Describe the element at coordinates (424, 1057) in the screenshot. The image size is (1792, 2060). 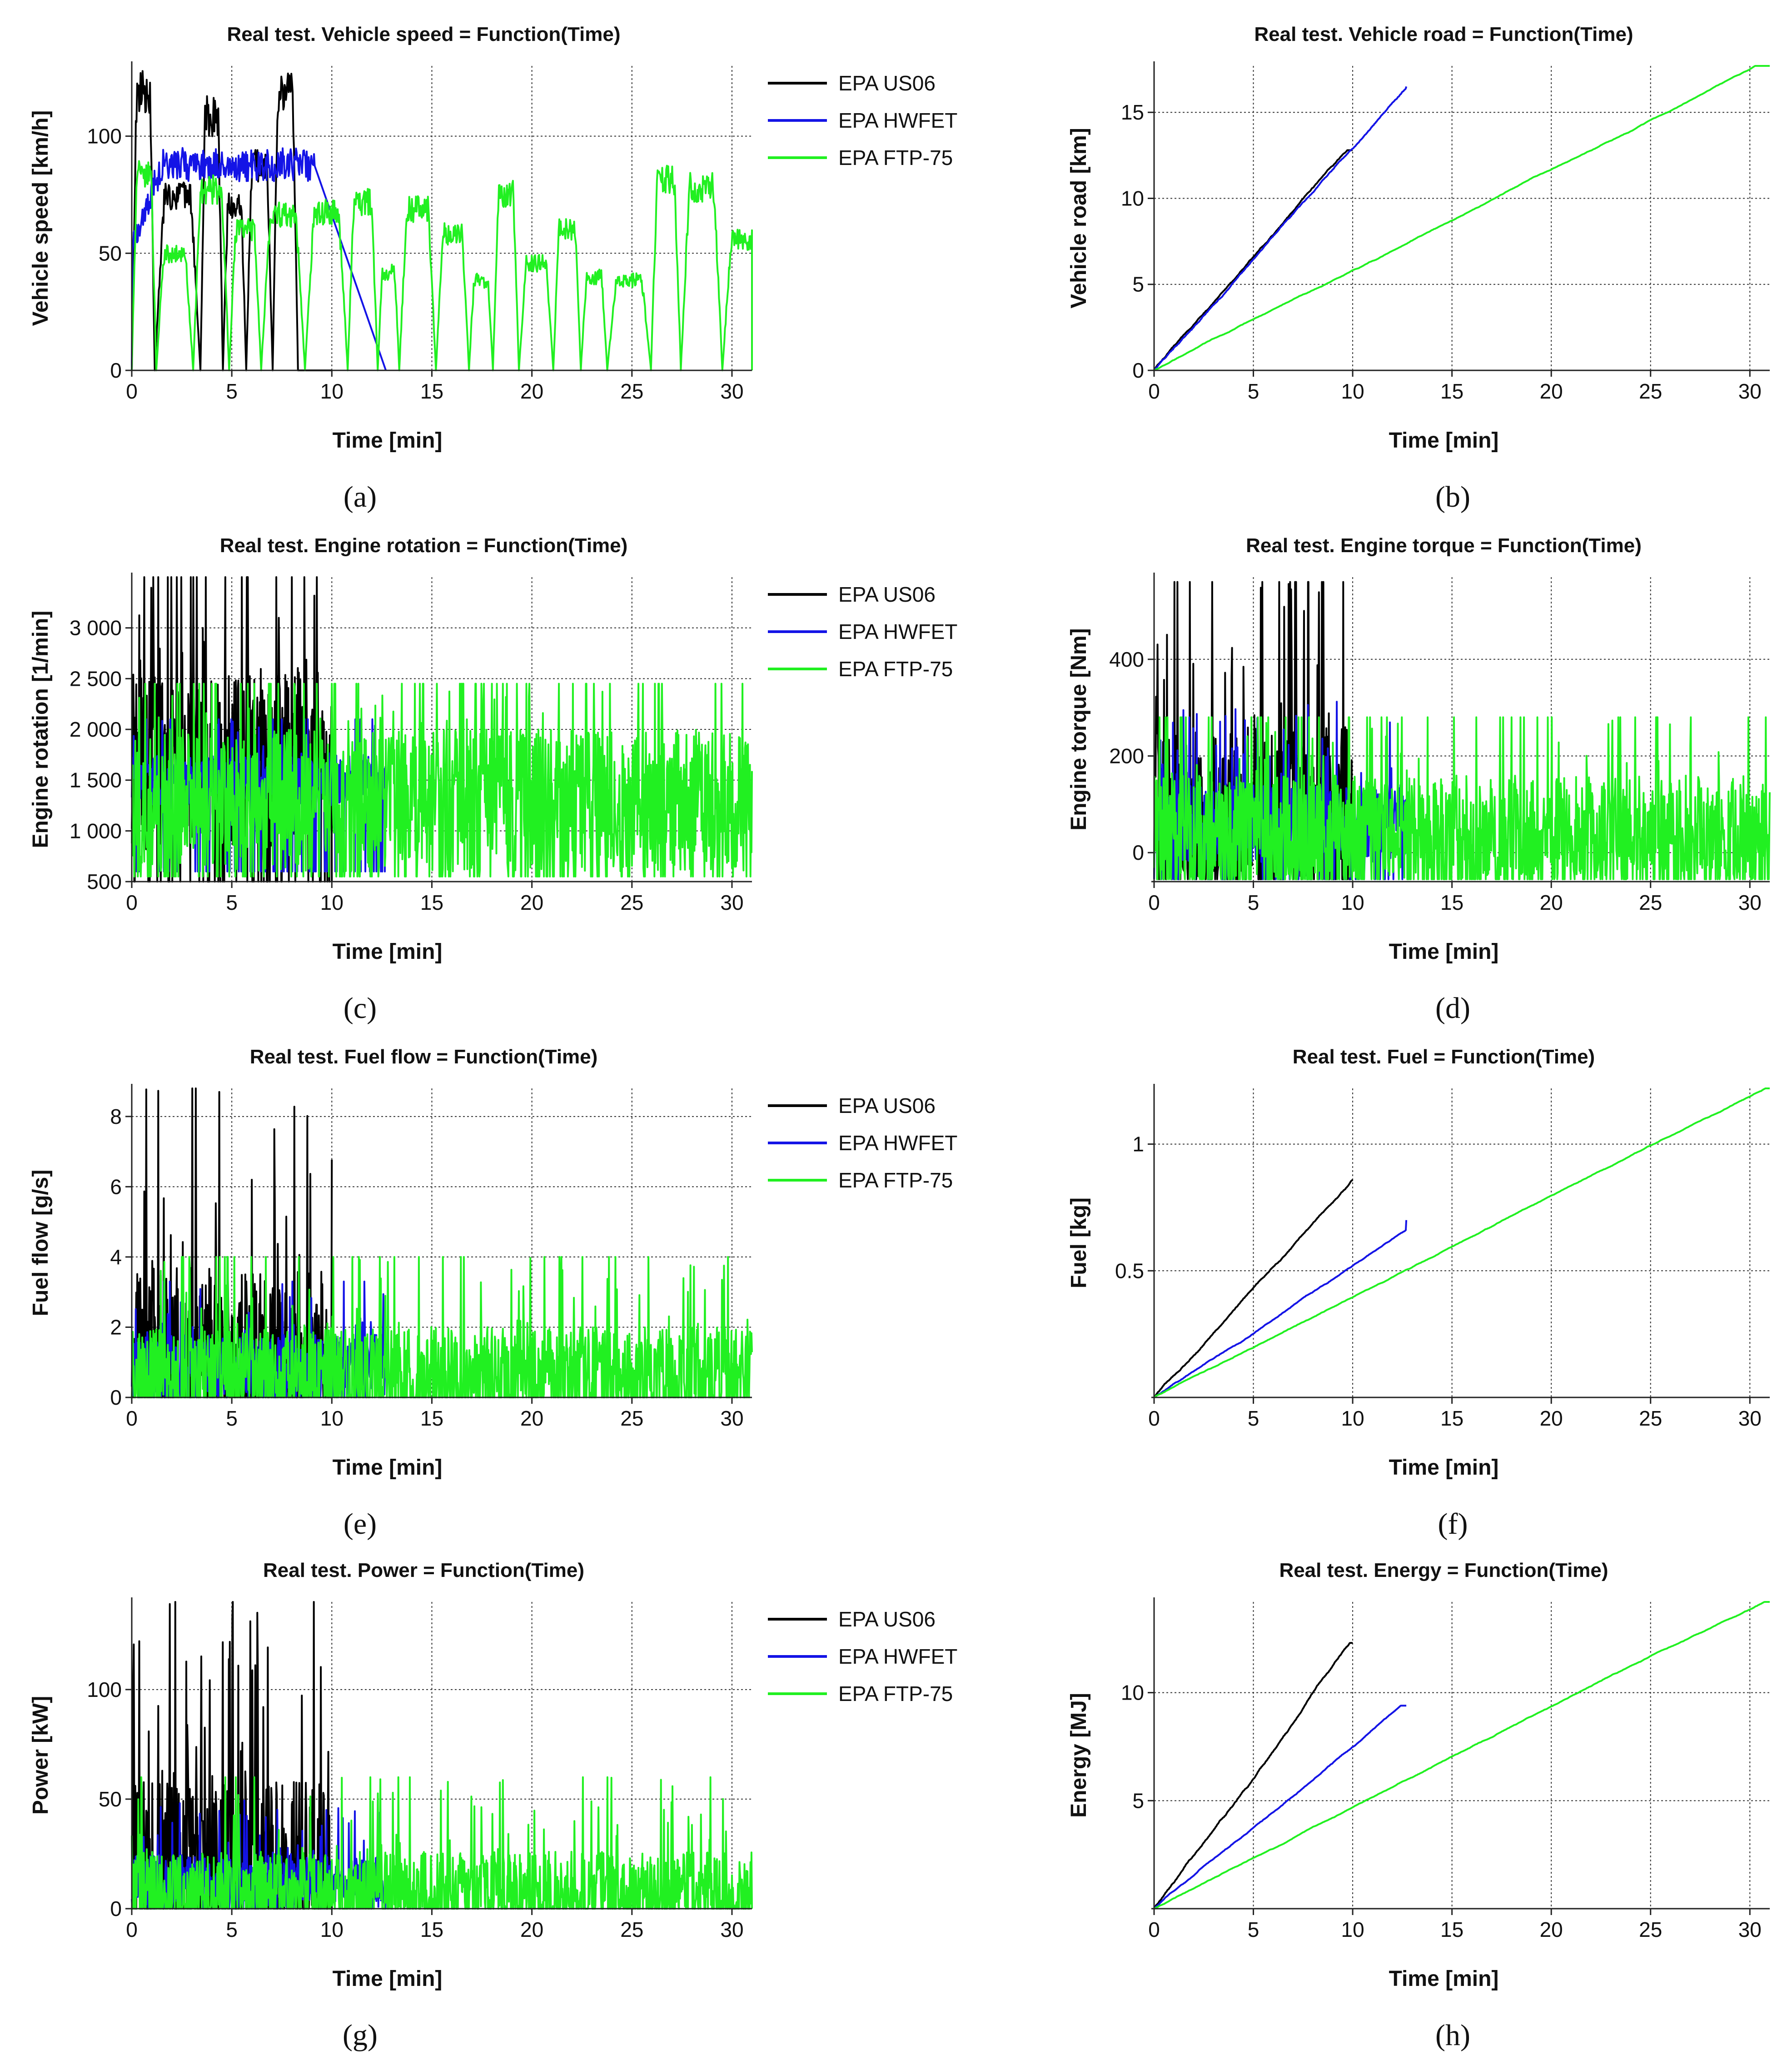
I see `chart-title: Real test. Fuel flow = Function(Time)` at that location.